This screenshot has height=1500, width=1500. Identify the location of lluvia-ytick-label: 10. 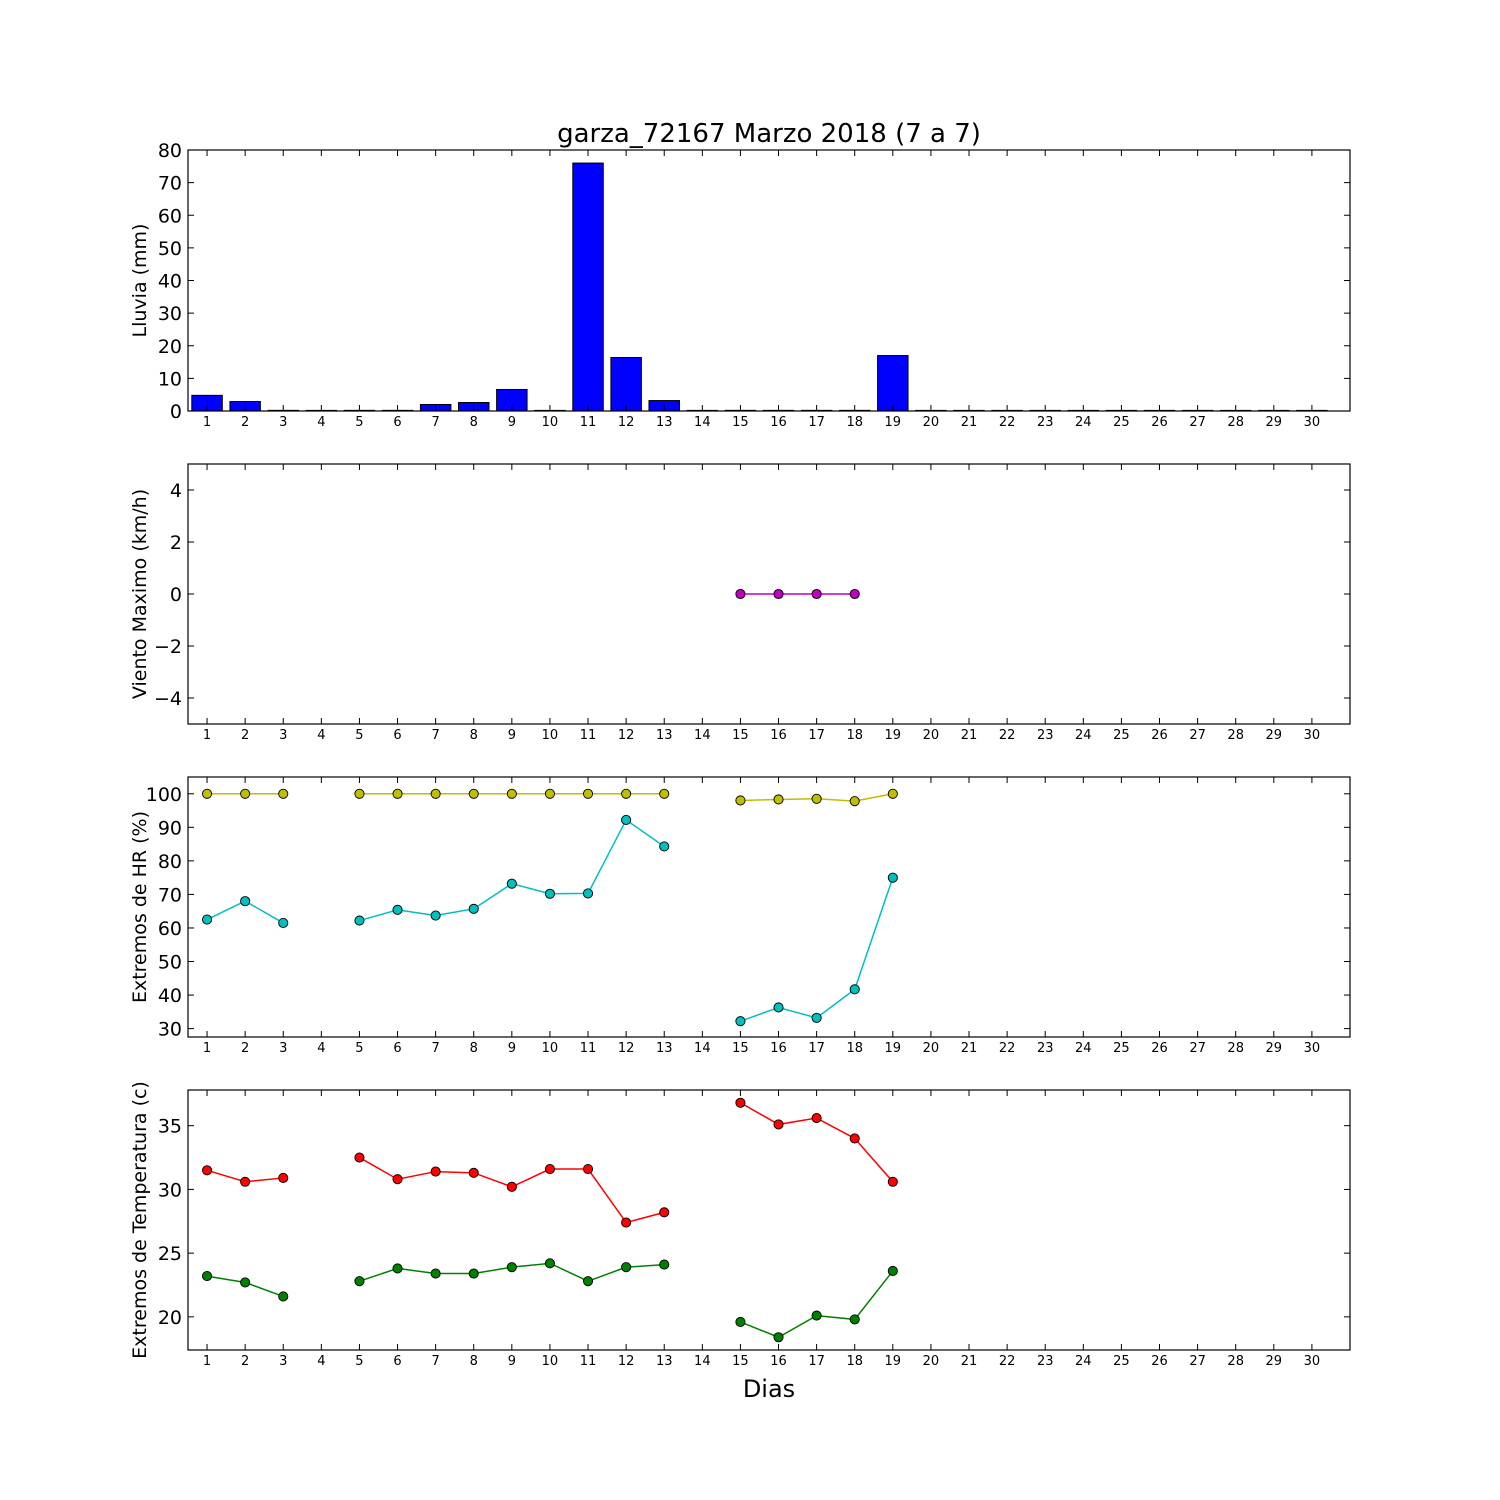
(170, 379).